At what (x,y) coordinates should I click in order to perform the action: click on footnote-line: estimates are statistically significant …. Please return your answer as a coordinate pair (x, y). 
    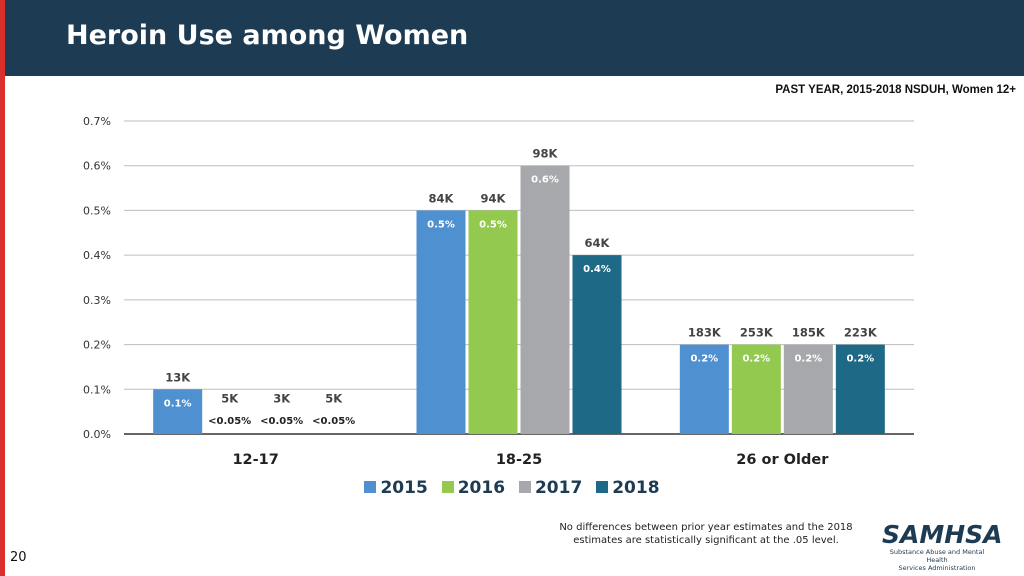
    Looking at the image, I should click on (706, 540).